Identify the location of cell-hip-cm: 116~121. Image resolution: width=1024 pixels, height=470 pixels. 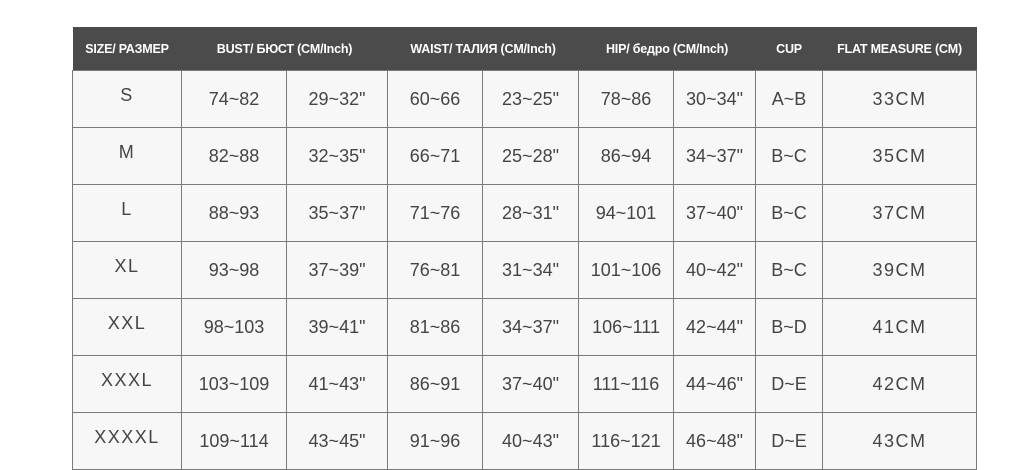
(626, 441).